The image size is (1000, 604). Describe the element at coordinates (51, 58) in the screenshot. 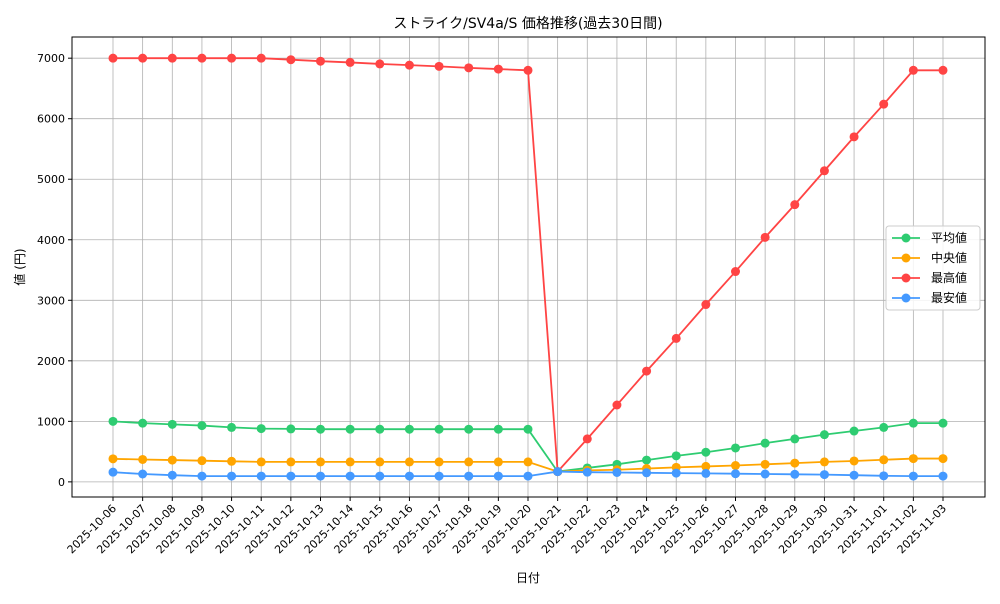

I see `y-tick-label: 7000` at that location.